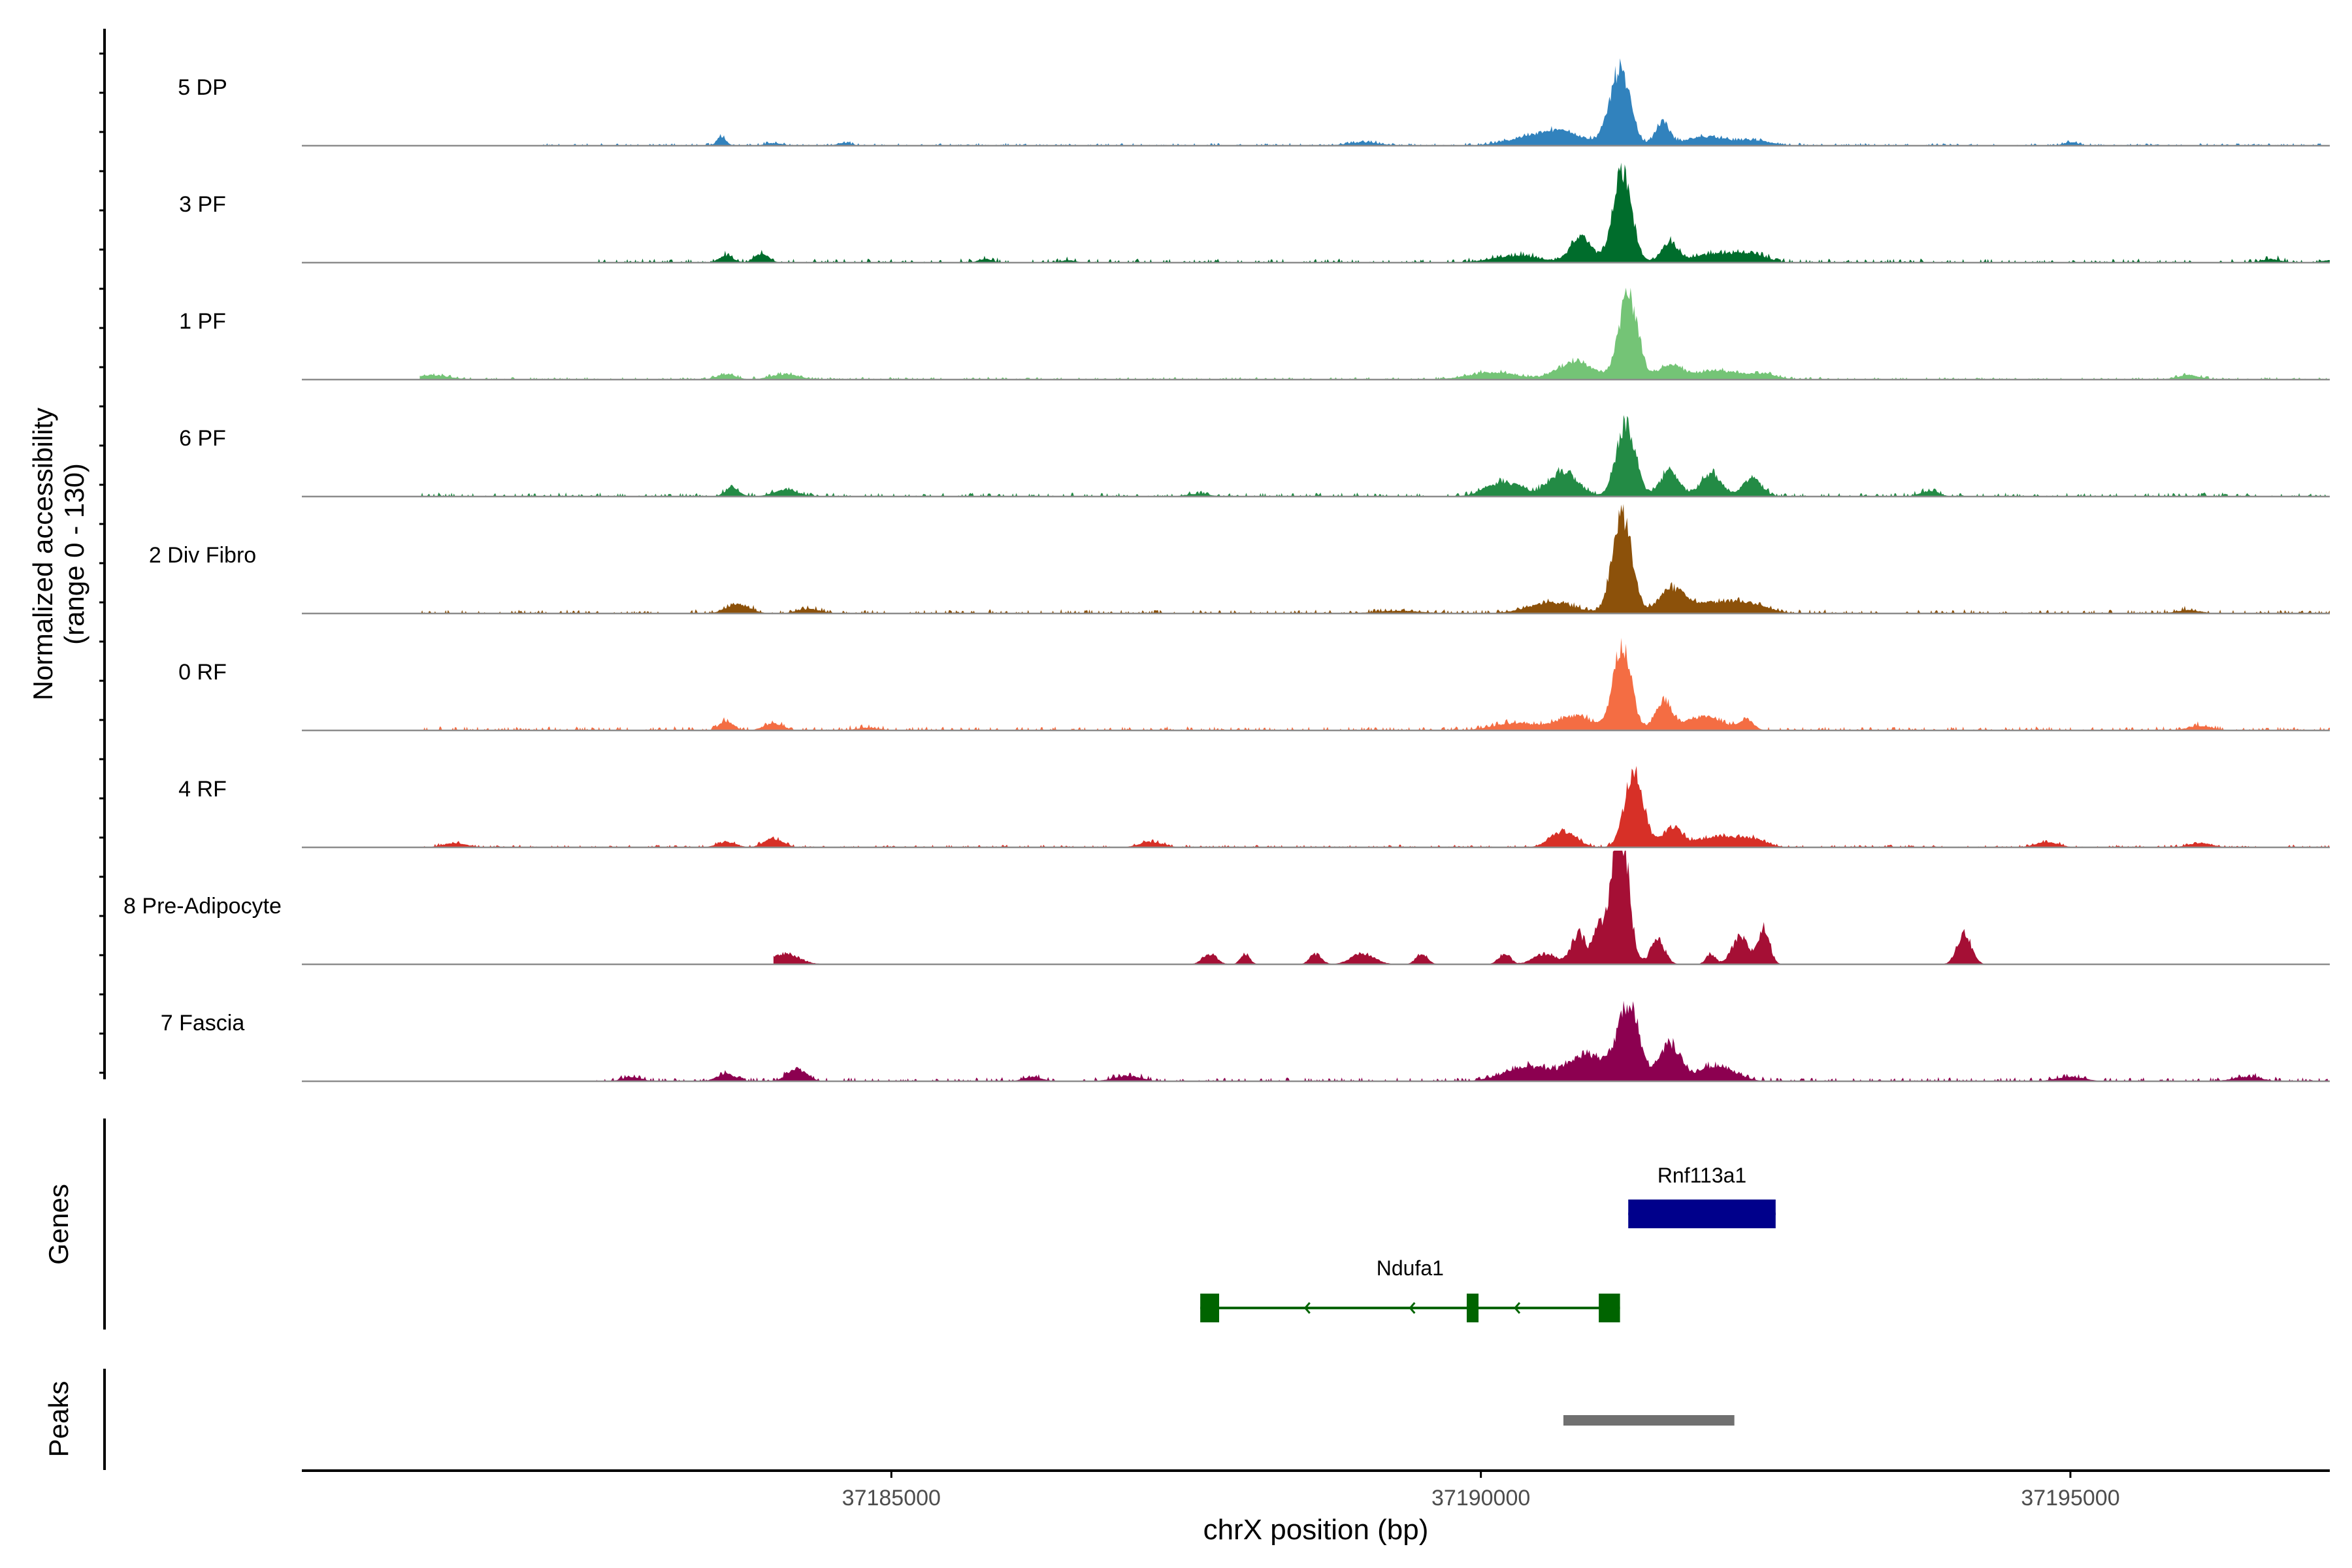  What do you see at coordinates (202, 87) in the screenshot?
I see `track-label: 5 DP` at bounding box center [202, 87].